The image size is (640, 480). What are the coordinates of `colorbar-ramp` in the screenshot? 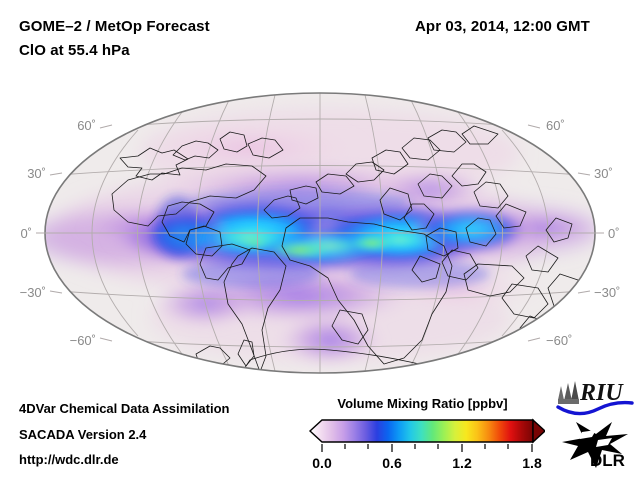 It's located at (421, 431).